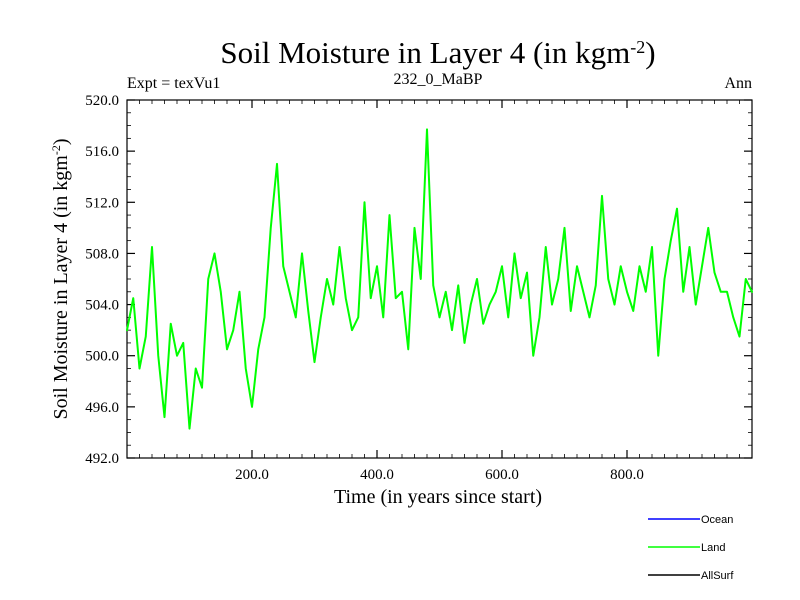 The width and height of the screenshot is (800, 600). Describe the element at coordinates (650, 52) in the screenshot. I see `chart-title-end: )` at that location.